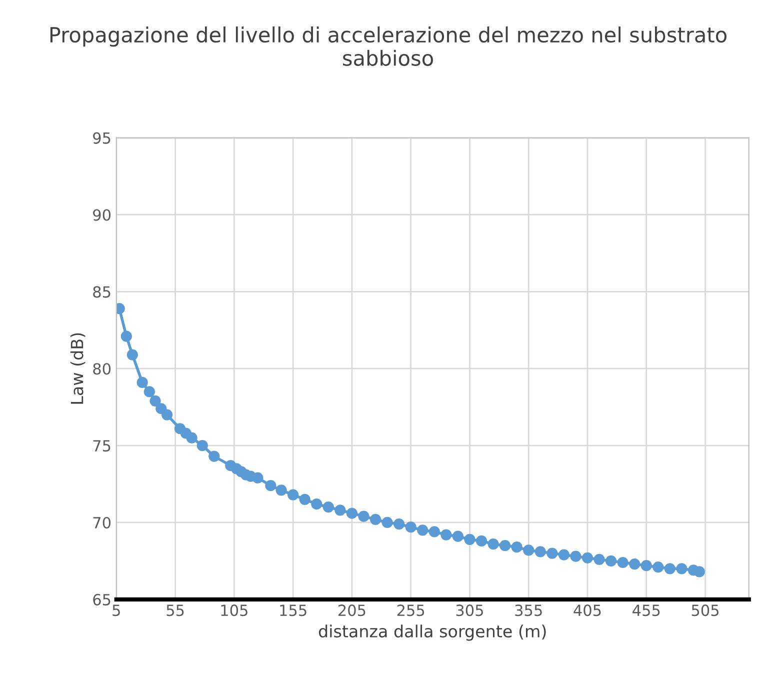  I want to click on x-tick-label: 305, so click(469, 610).